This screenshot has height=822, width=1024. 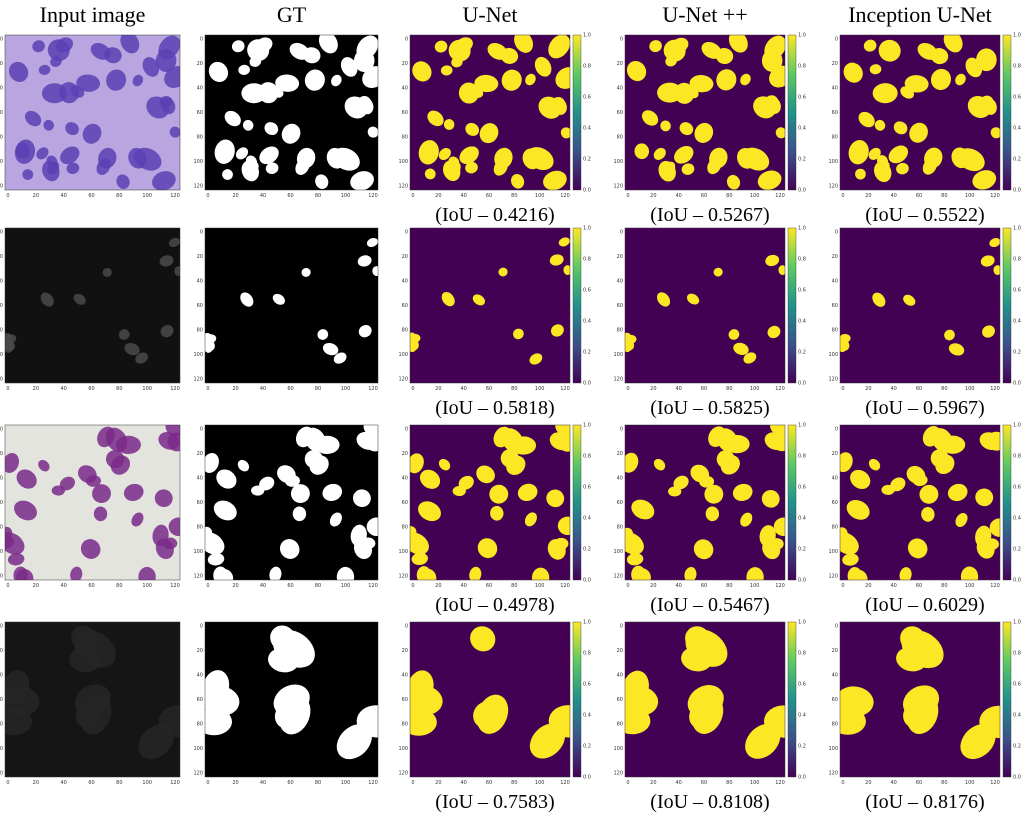 I want to click on colorbar-tick-label: 0.8, so click(x=802, y=260).